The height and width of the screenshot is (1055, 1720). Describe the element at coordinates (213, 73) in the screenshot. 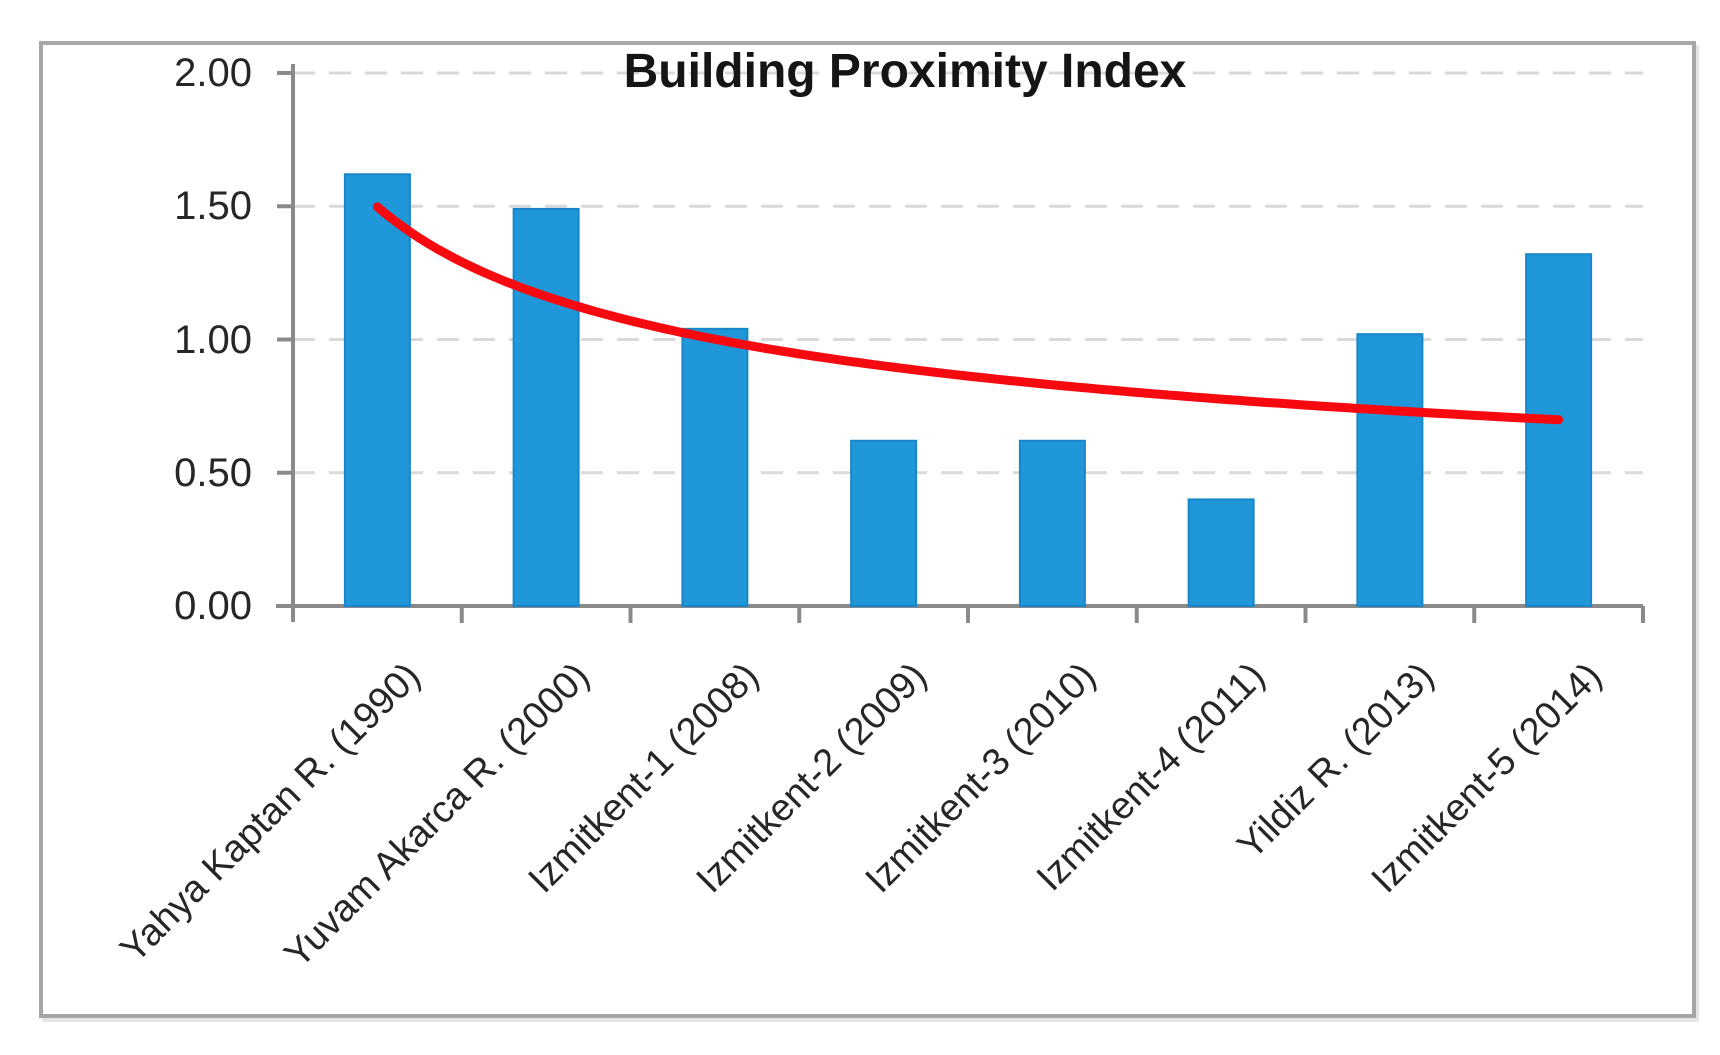

I see `y-tick-label: 2.00` at that location.